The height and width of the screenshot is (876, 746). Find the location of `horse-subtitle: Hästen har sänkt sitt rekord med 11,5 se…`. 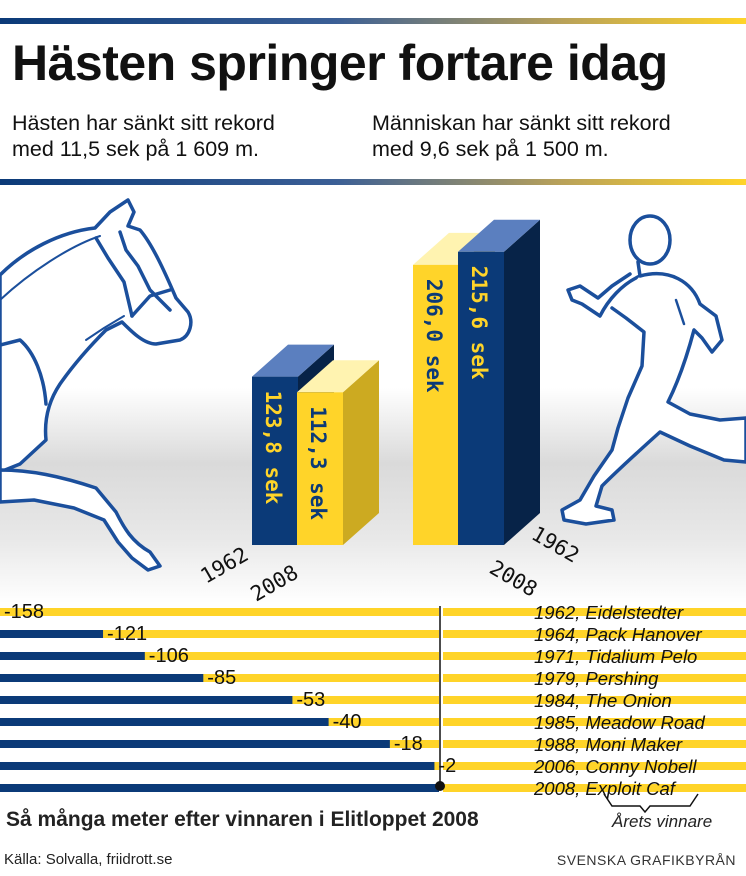

horse-subtitle: Hästen har sänkt sitt rekord med 11,5 se… is located at coordinates (143, 136).